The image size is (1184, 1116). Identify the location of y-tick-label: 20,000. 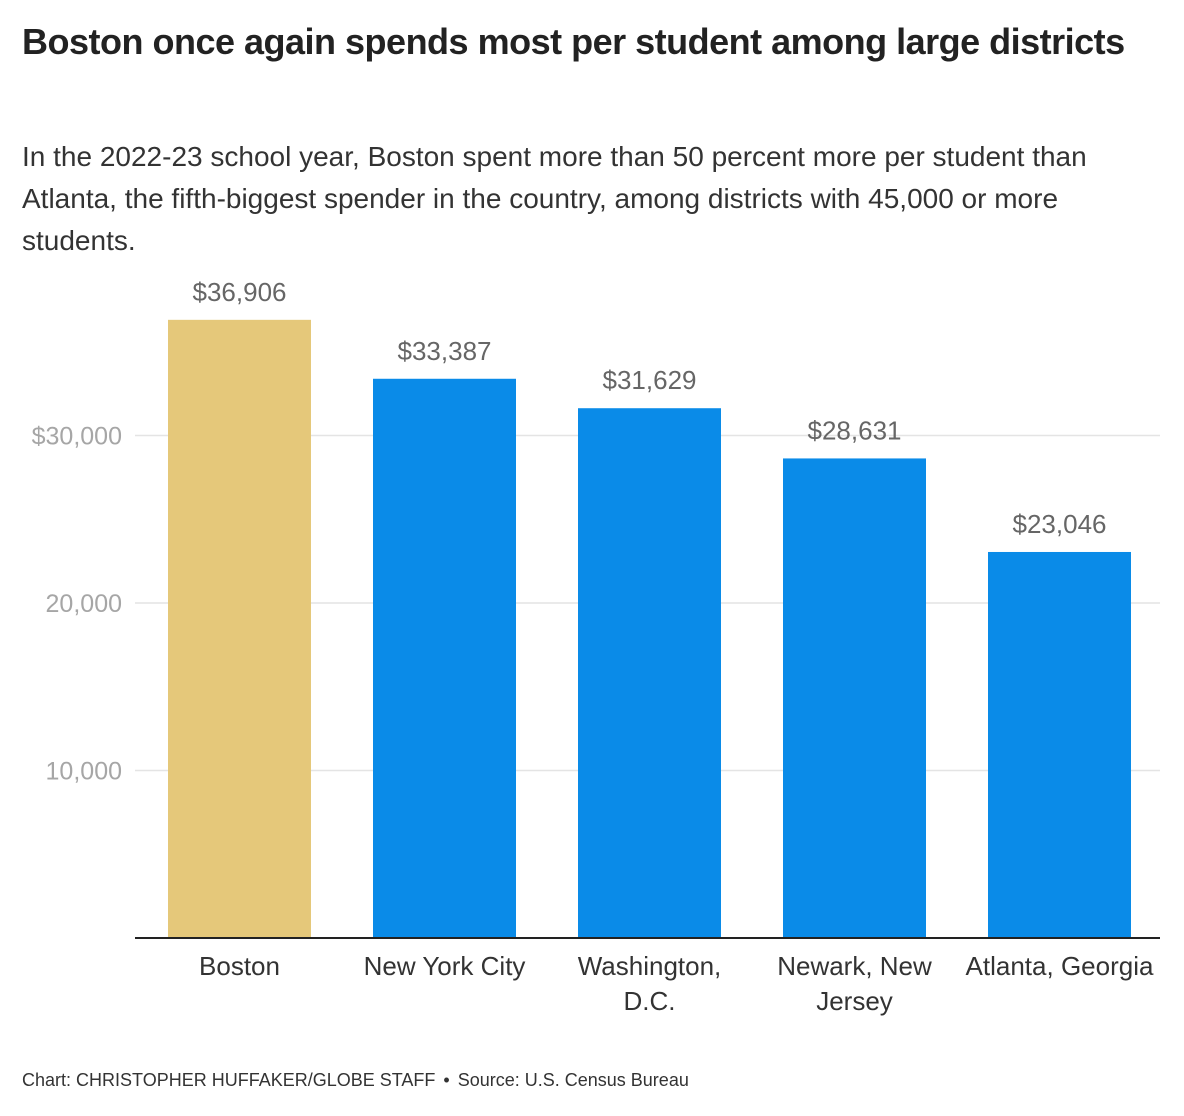
(84, 604).